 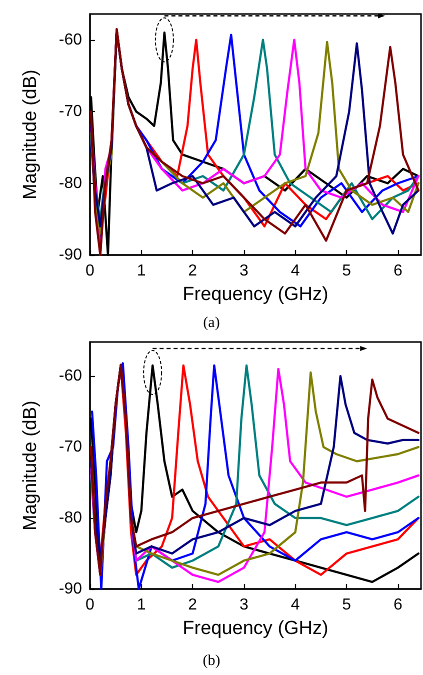 I want to click on text: (a), so click(x=211, y=323).